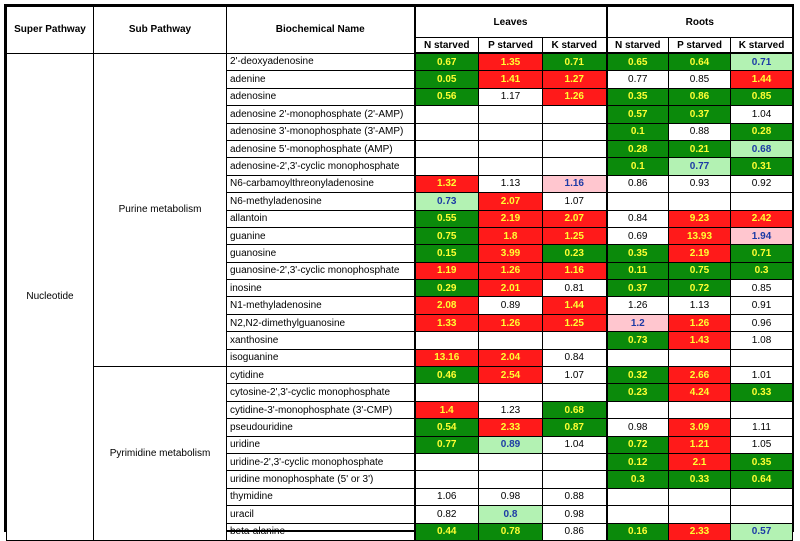 The image size is (800, 541). What do you see at coordinates (446, 427) in the screenshot?
I see `value-cell: 0.54` at bounding box center [446, 427].